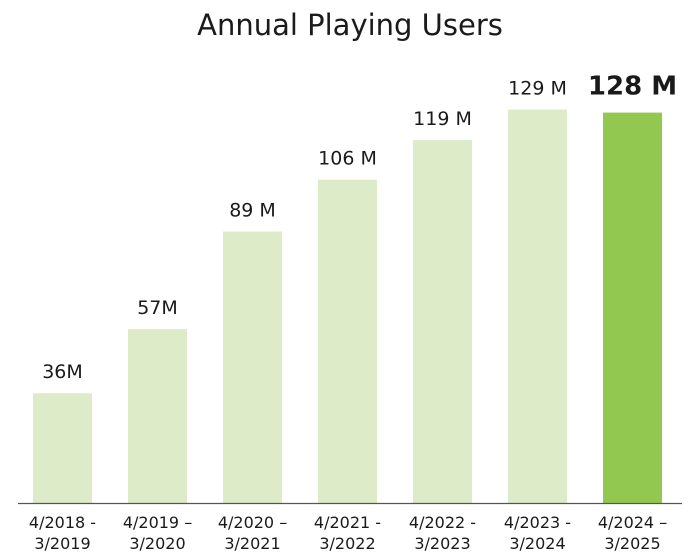  I want to click on category-label-1-line-0: 4/2019 –, so click(157, 522).